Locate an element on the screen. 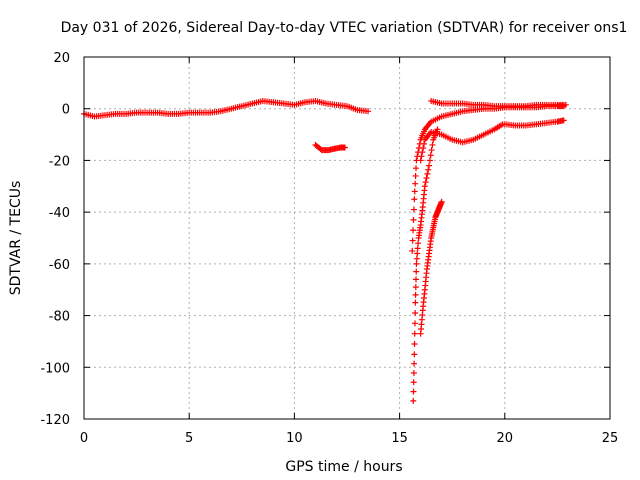  x-tick-label: 0 is located at coordinates (84, 438).